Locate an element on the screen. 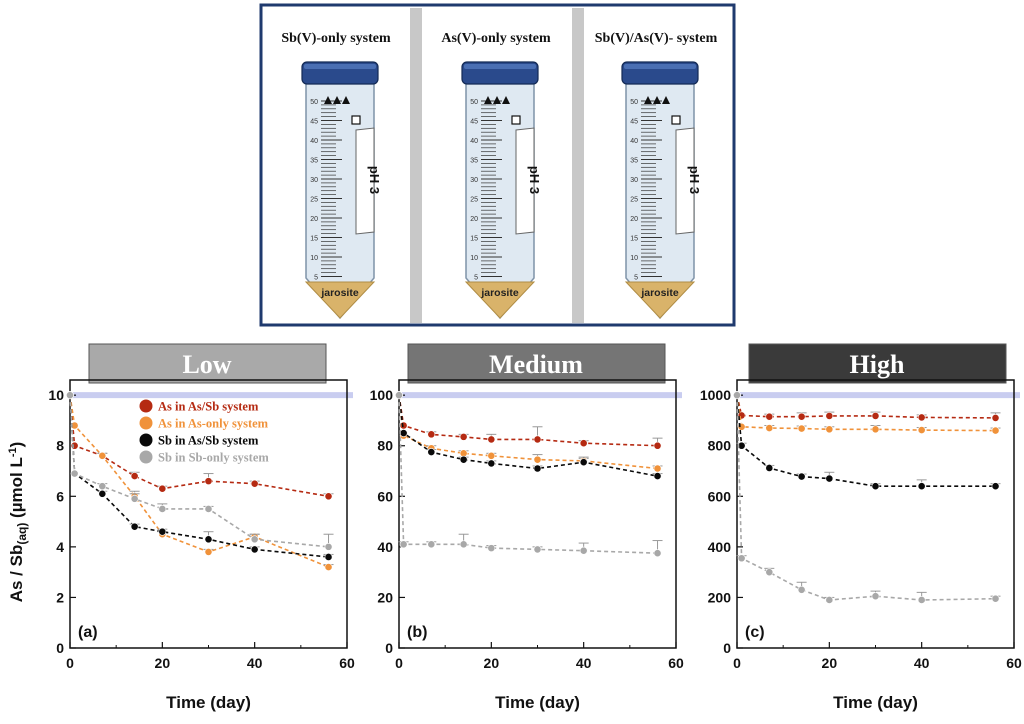 Image resolution: width=1024 pixels, height=724 pixels. y-tick-label: 0 is located at coordinates (727, 648).